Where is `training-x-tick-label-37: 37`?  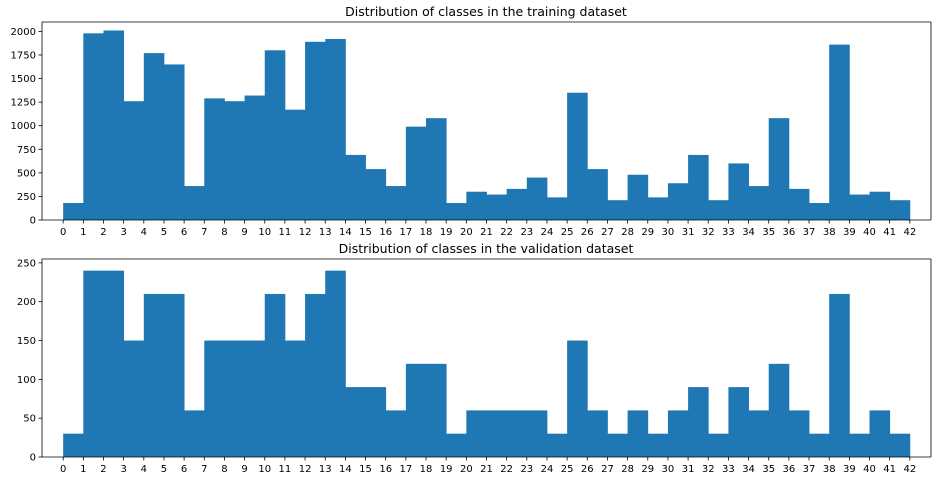
training-x-tick-label-37: 37 is located at coordinates (809, 232).